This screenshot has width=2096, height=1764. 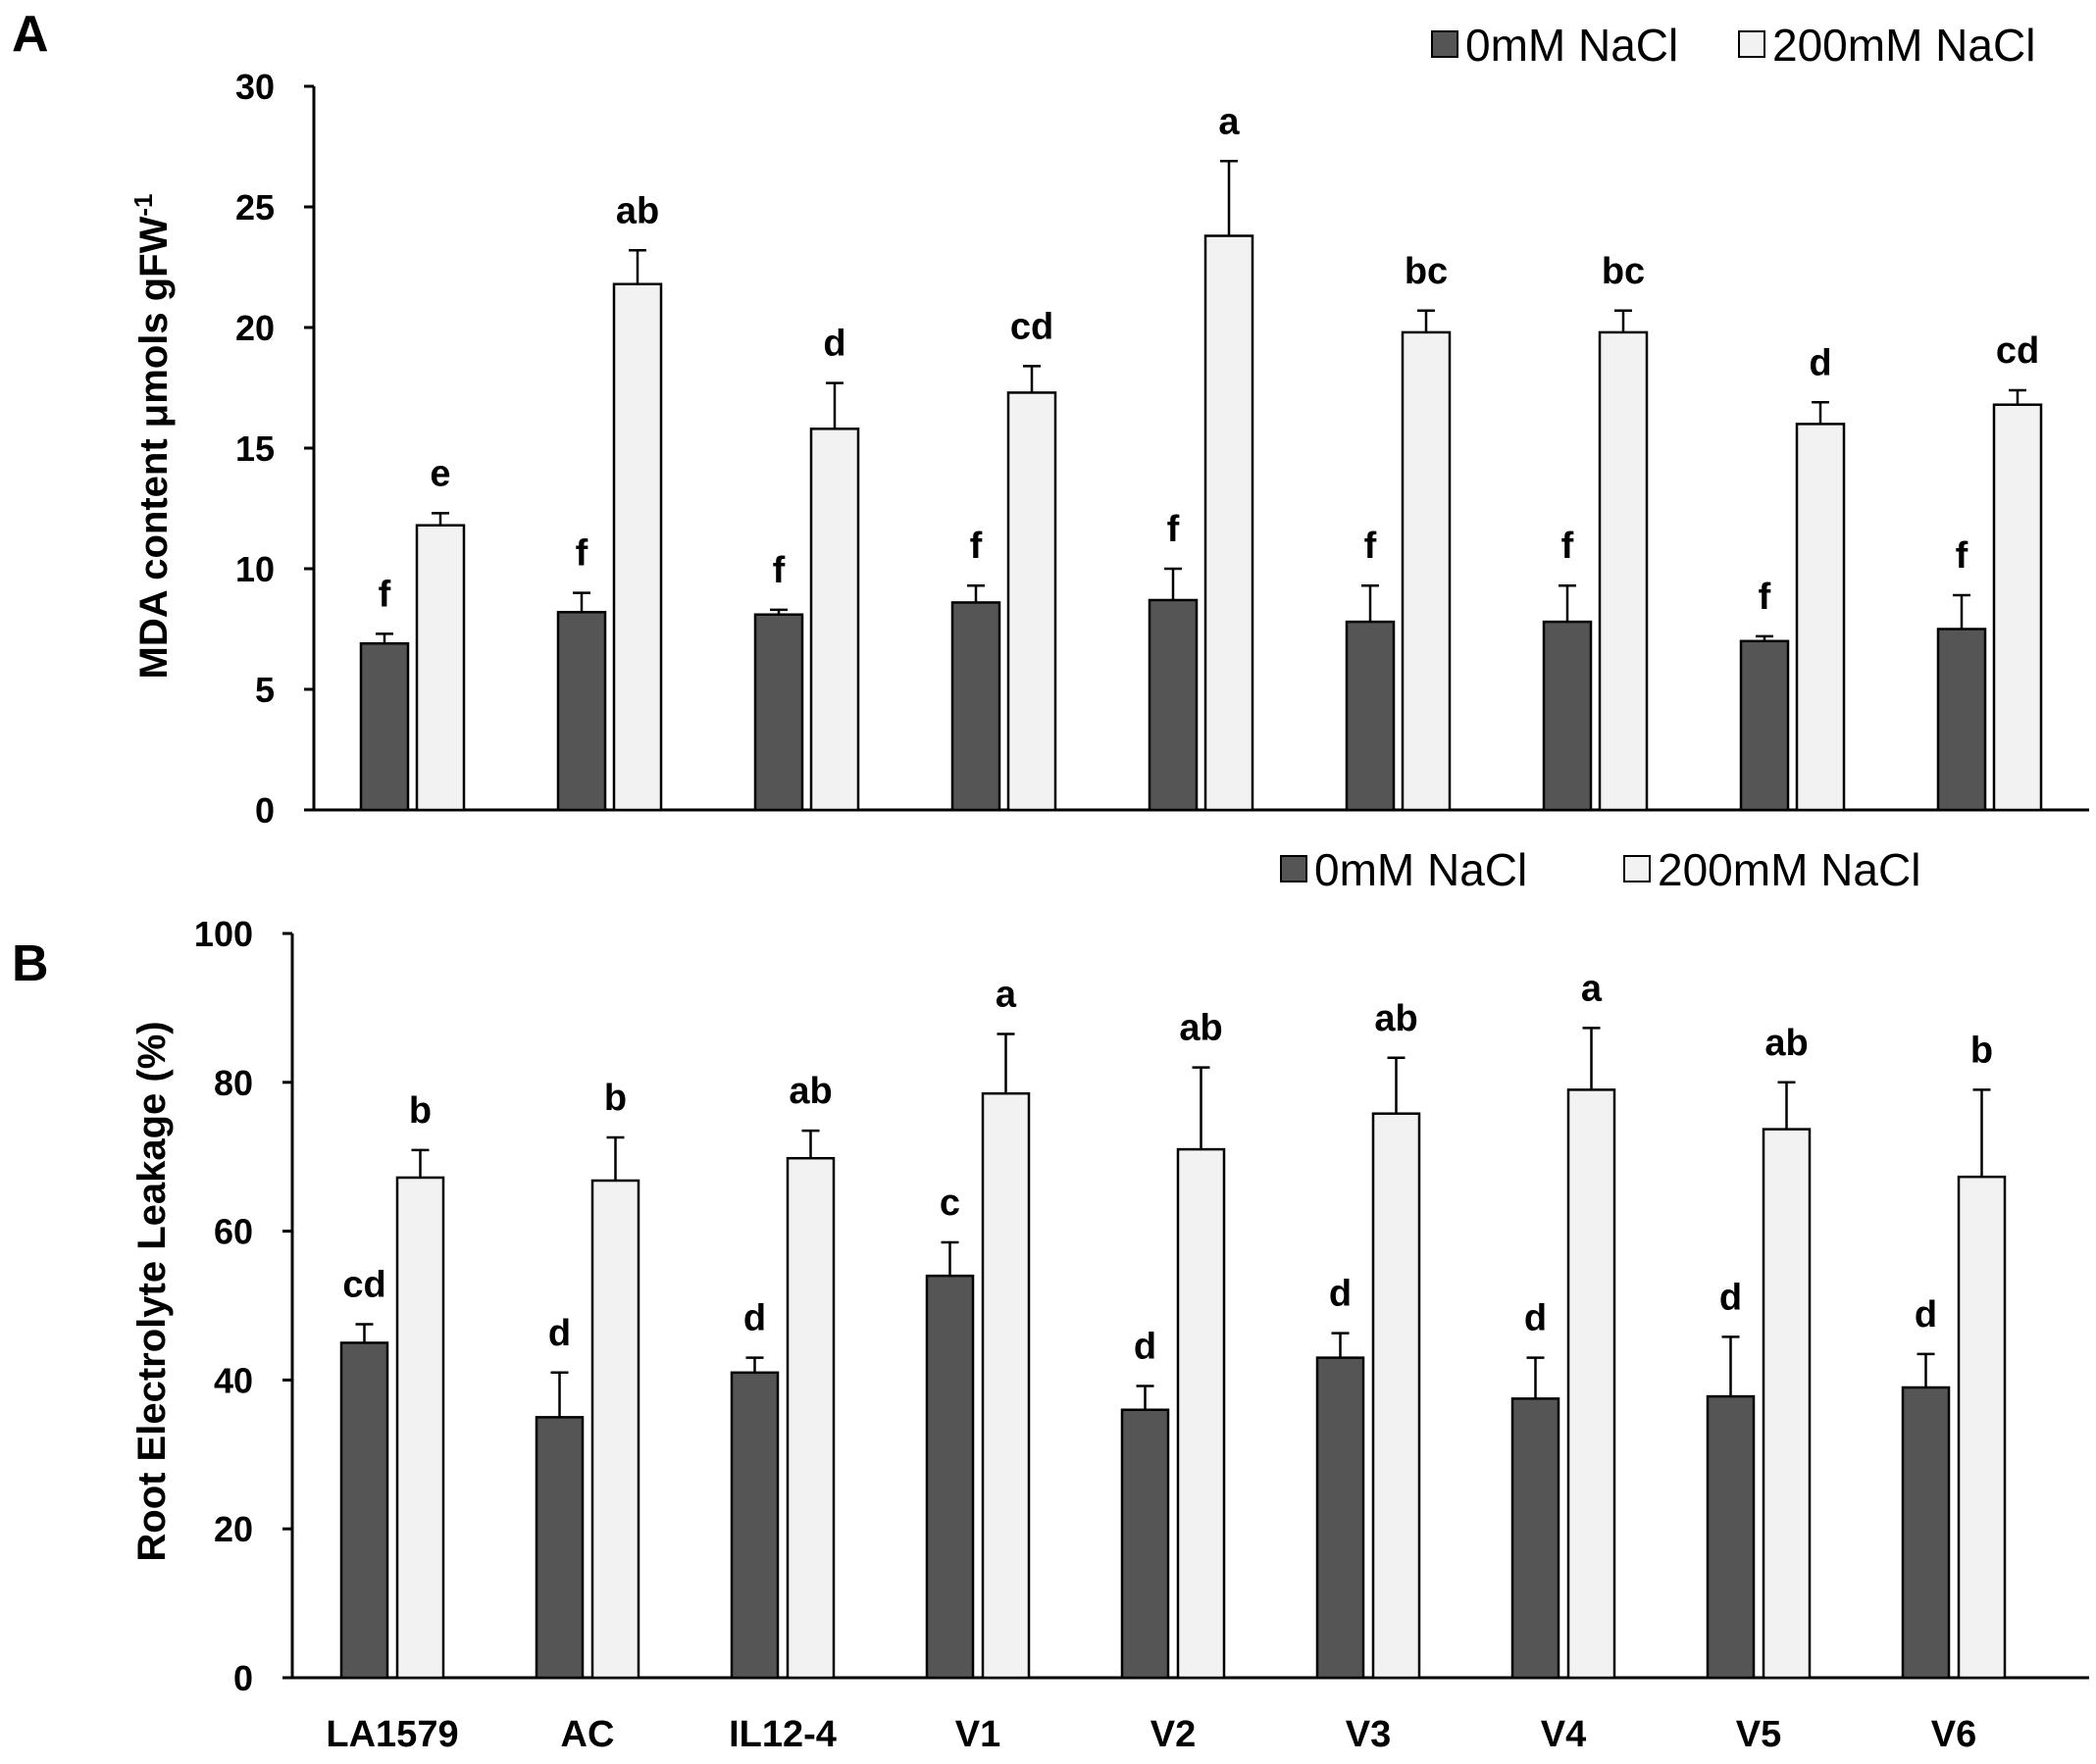 I want to click on y-axis-label: Root Electrolyte Leakage (%), so click(x=152, y=1291).